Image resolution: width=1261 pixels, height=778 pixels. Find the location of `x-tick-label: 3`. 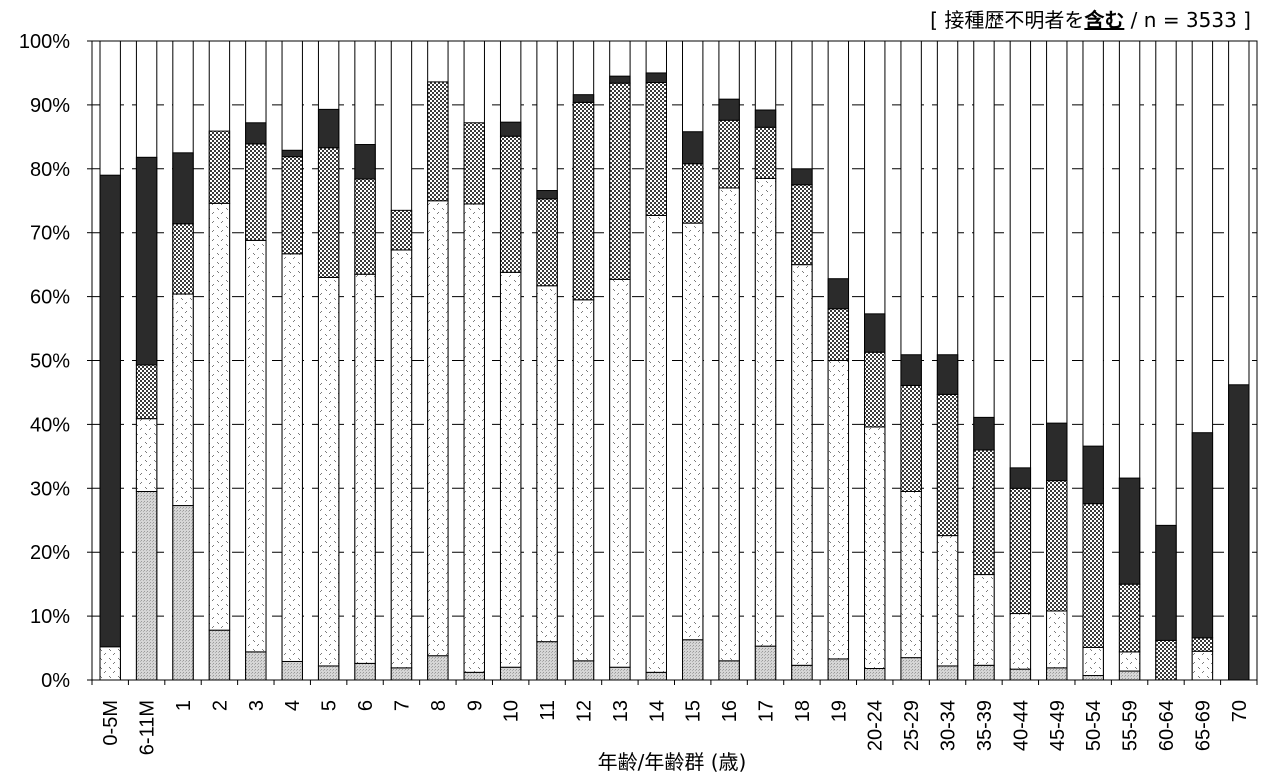

x-tick-label: 3 is located at coordinates (257, 705).